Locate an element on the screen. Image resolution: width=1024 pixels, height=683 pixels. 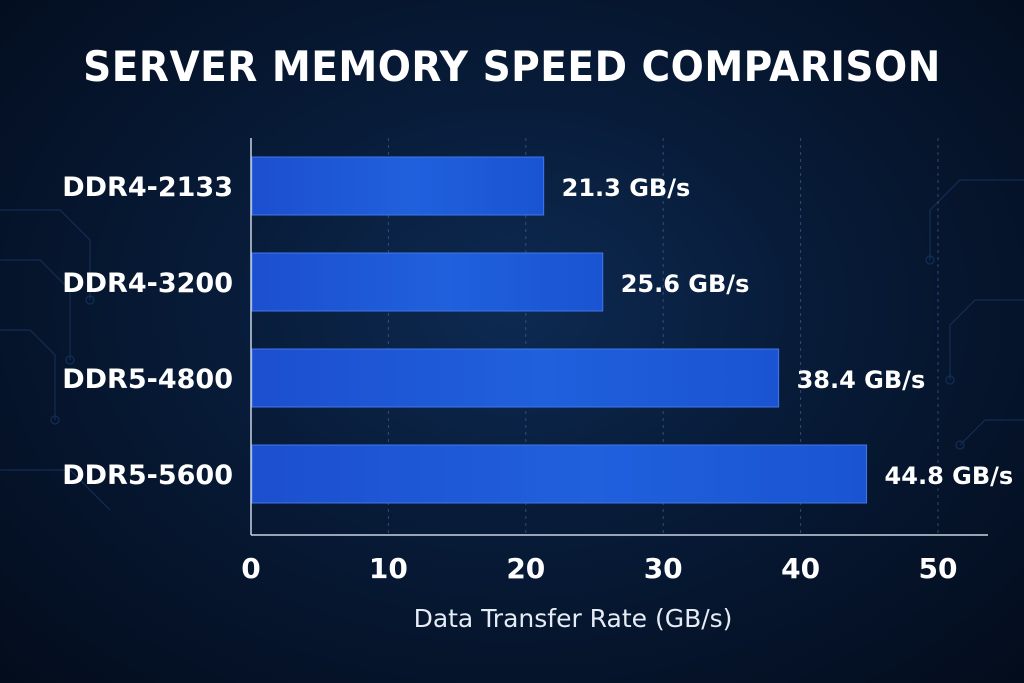
value-label-ddr4-3200: 25.6 GB/s is located at coordinates (685, 284).